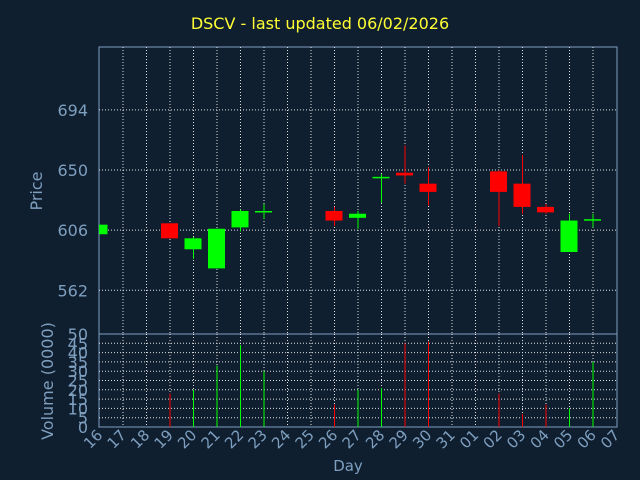 The height and width of the screenshot is (480, 640). I want to click on price-tick-label: 606, so click(72, 230).